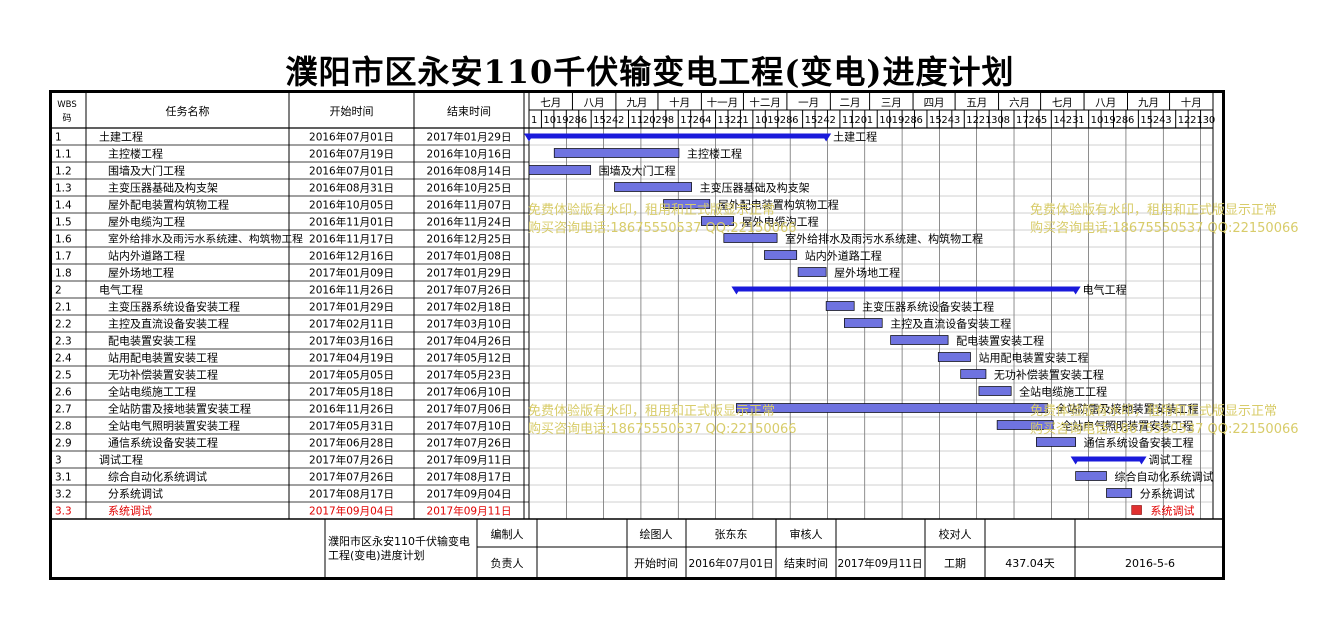 Image resolution: width=1332 pixels, height=628 pixels. What do you see at coordinates (63, 240) in the screenshot?
I see `wbs-code: 1.6` at bounding box center [63, 240].